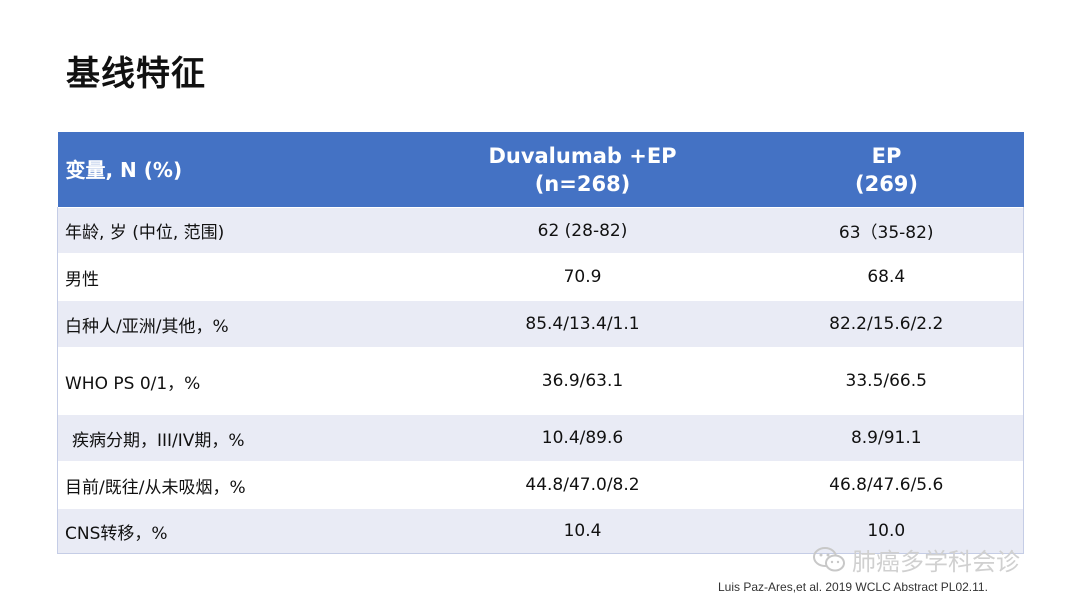 Image resolution: width=1080 pixels, height=608 pixels. What do you see at coordinates (236, 485) in the screenshot?
I see `row-label: 目前/既往/从未吸烟，%` at bounding box center [236, 485].